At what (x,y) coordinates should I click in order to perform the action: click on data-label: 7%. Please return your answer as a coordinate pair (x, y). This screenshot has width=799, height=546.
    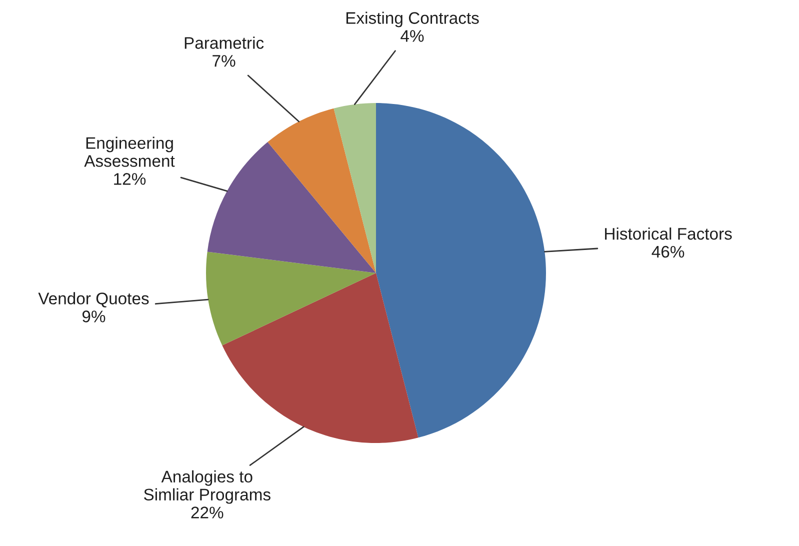
    Looking at the image, I should click on (224, 61).